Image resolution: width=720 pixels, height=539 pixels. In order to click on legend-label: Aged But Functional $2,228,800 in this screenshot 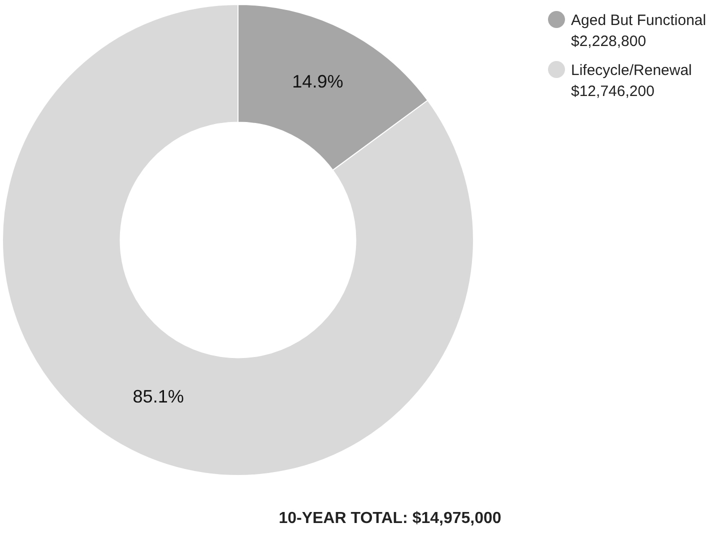, I will do `click(638, 31)`.